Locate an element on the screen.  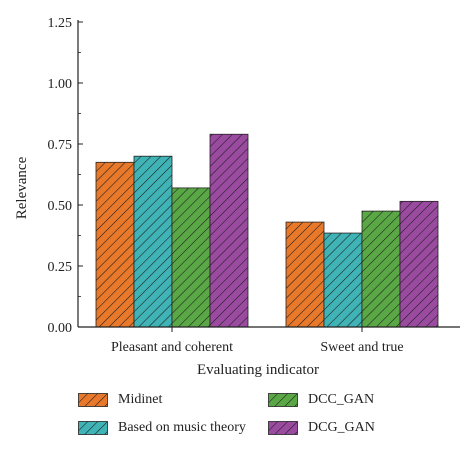
y-tick-label: 1.25 is located at coordinates (60, 23).